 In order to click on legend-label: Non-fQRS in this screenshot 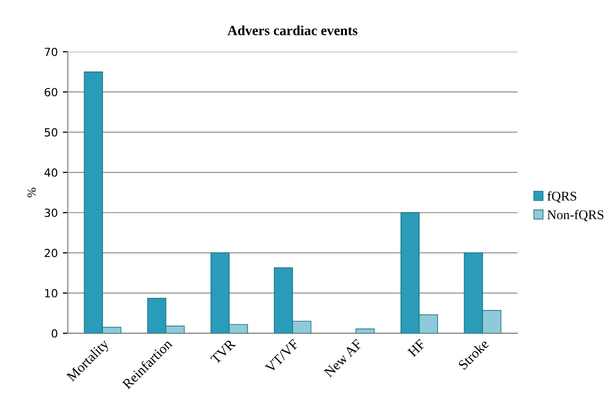, I will do `click(575, 216)`.